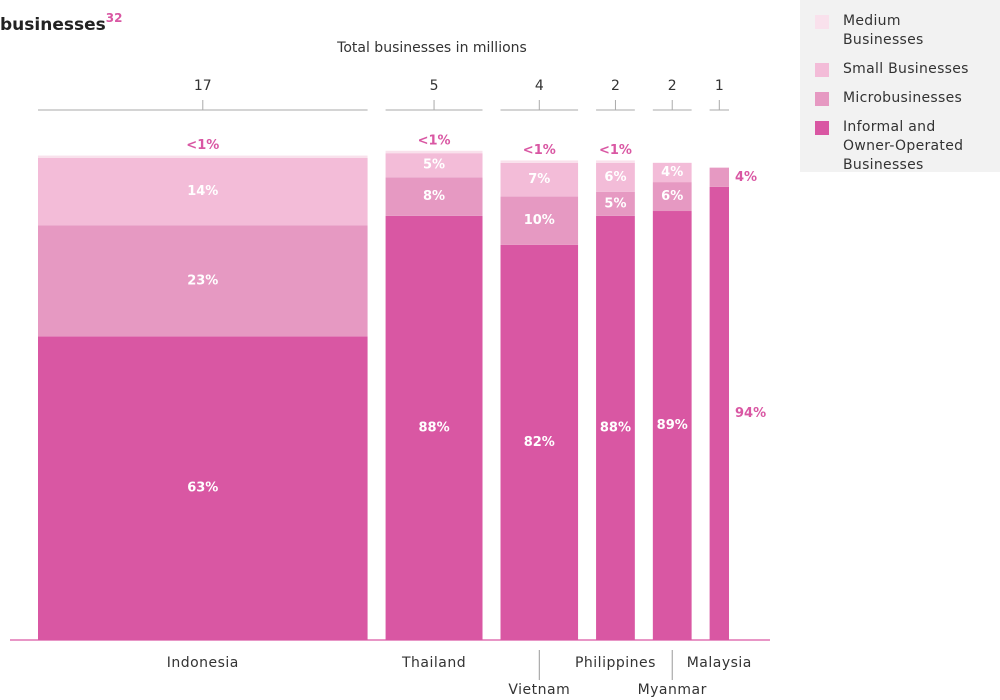 The image size is (1000, 700). I want to click on legend-entry: Small Businesses, so click(907, 69).